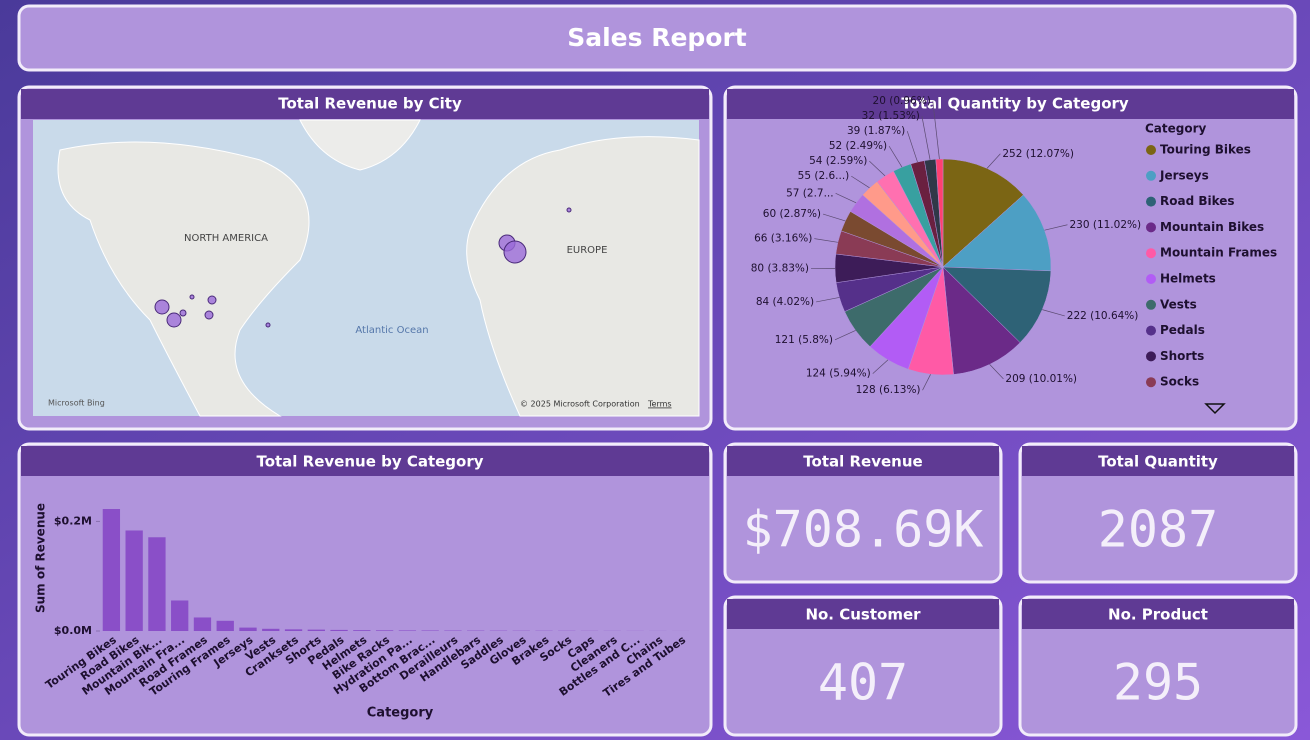  I want to click on data-label: 32 (1.53%), so click(891, 116).